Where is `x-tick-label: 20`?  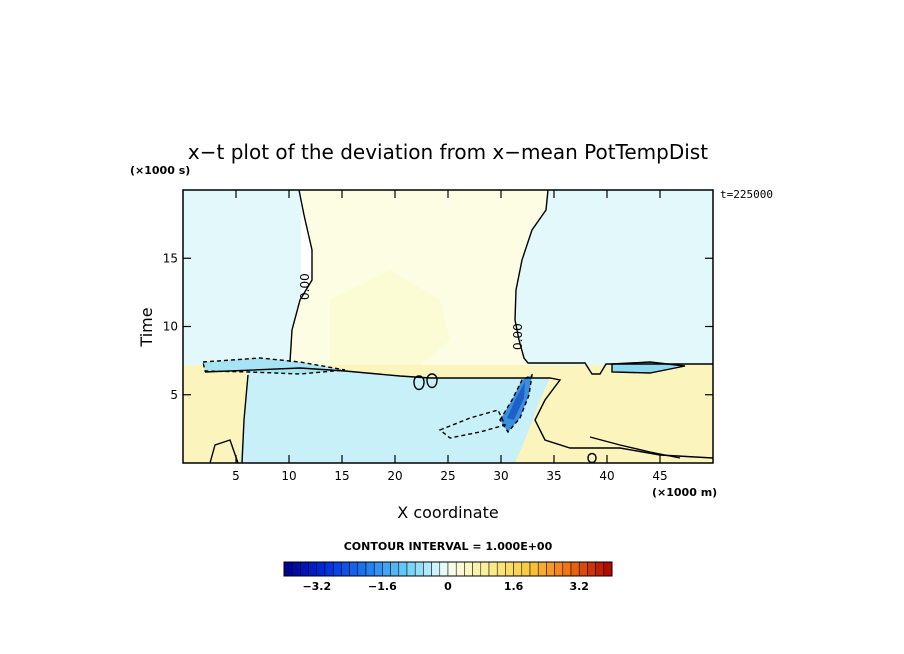 x-tick-label: 20 is located at coordinates (394, 476).